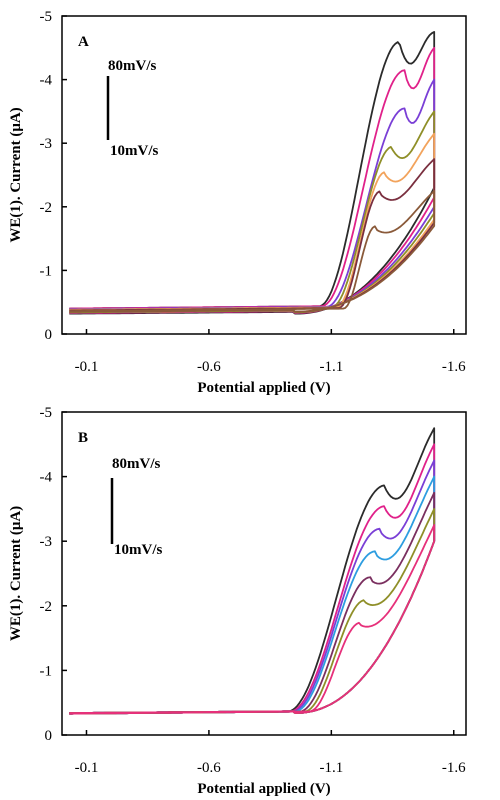 This screenshot has height=800, width=500. I want to click on panel-label: A, so click(83, 42).